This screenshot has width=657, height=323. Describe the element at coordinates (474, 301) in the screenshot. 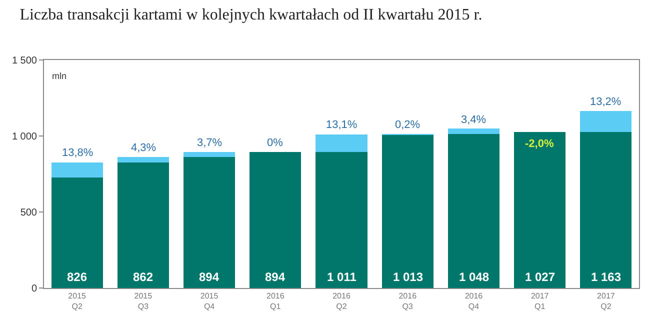

I see `x-tick-label: 2016 Q4` at that location.